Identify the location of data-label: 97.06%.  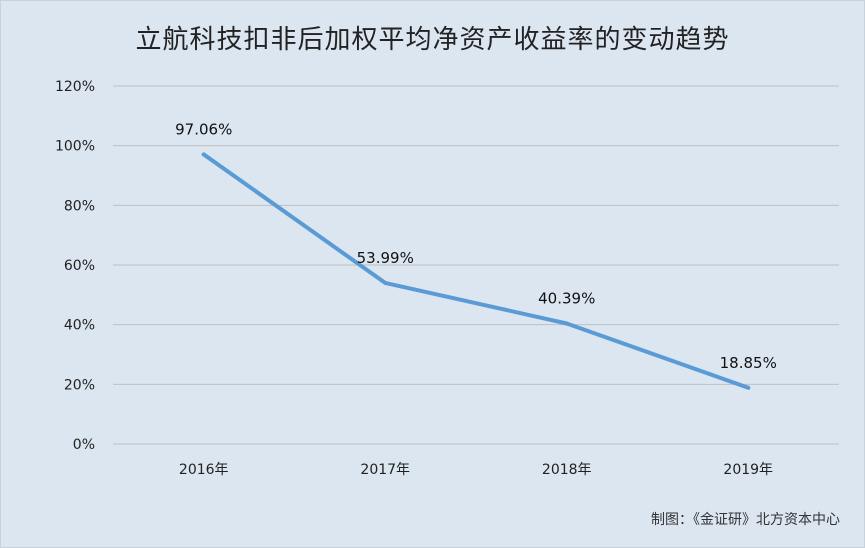
(203, 129).